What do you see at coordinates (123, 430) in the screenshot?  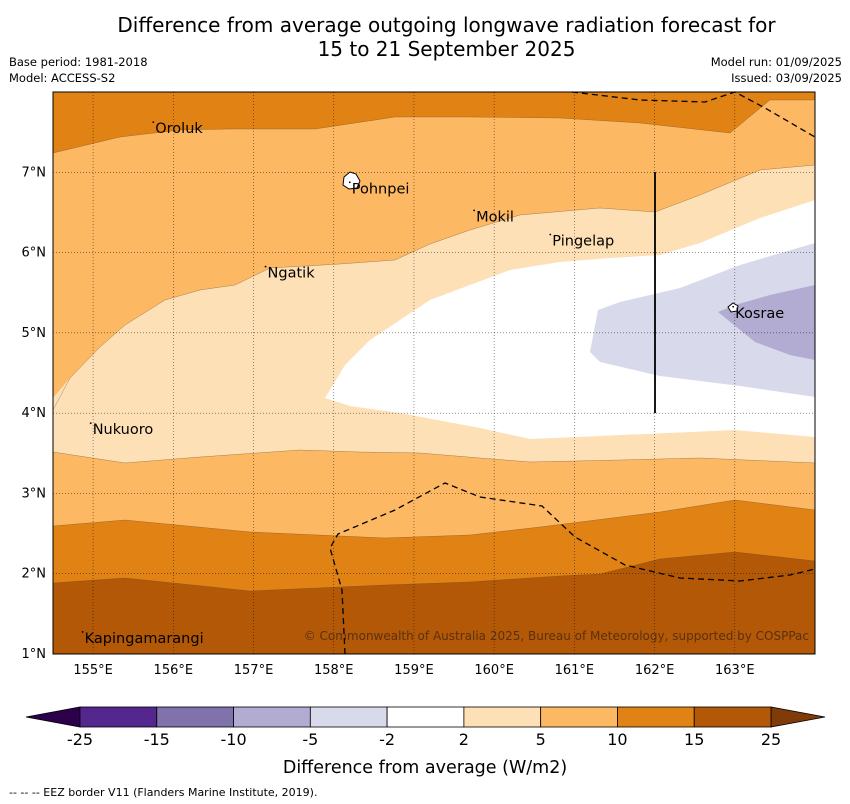 I see `place-label: Nukuoro` at bounding box center [123, 430].